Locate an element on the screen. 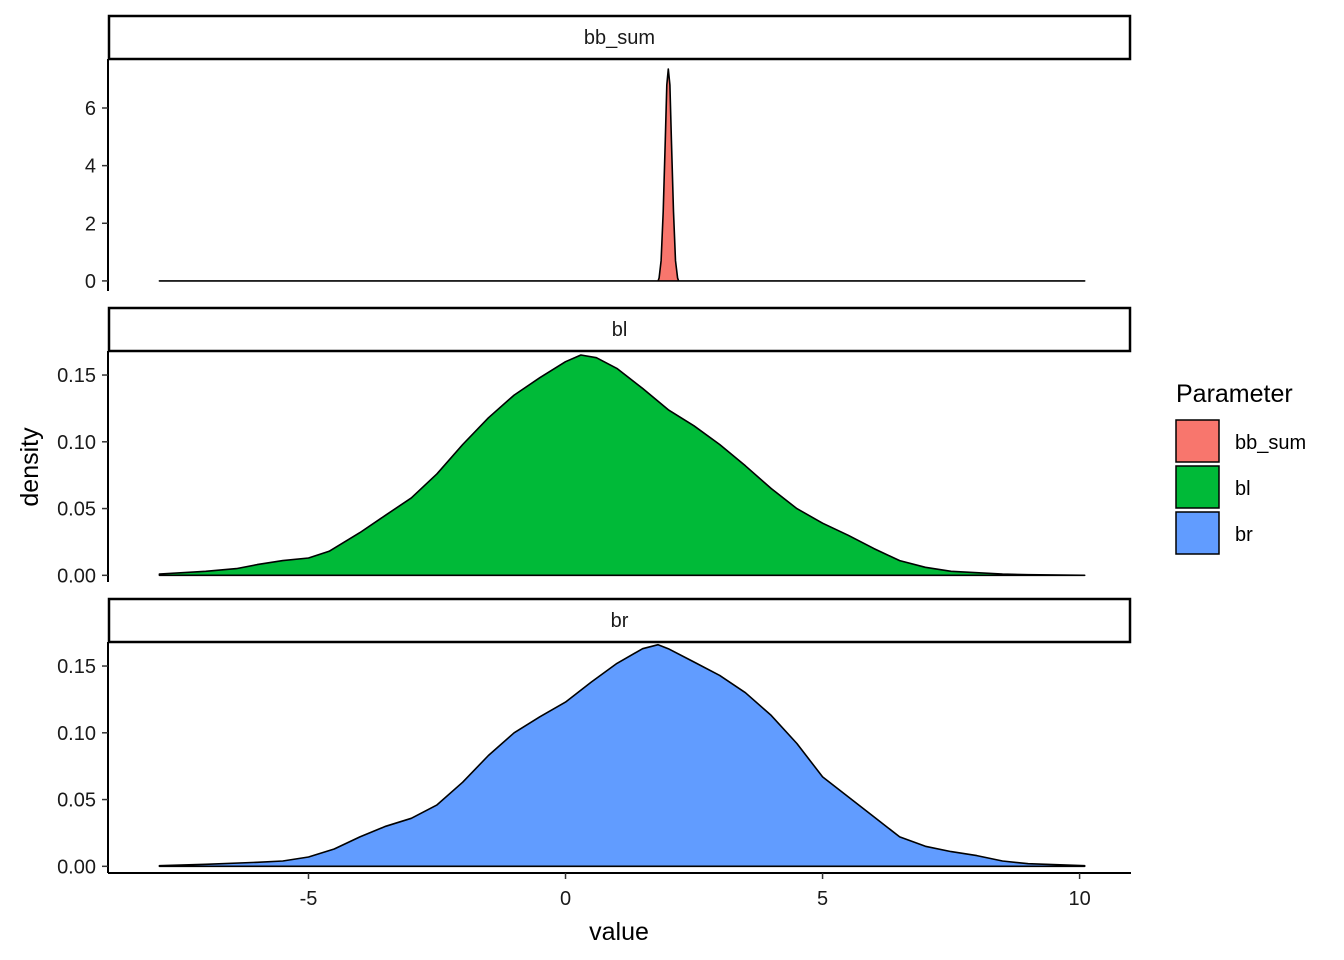 This screenshot has height=960, width=1344. legend-key-bb_sum is located at coordinates (1197, 441).